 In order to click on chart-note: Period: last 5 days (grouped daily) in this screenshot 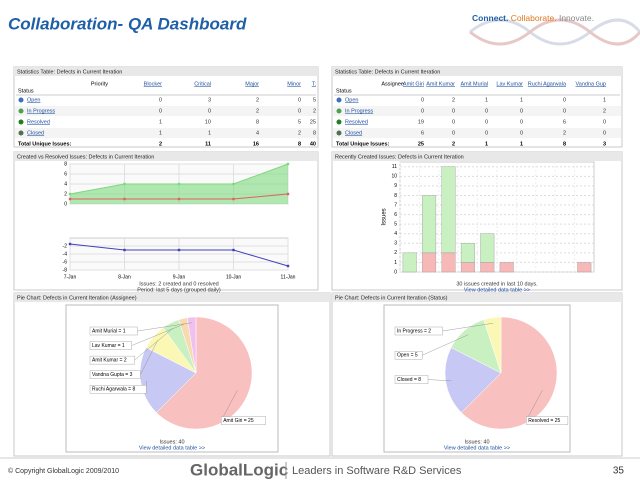, I will do `click(179, 290)`.